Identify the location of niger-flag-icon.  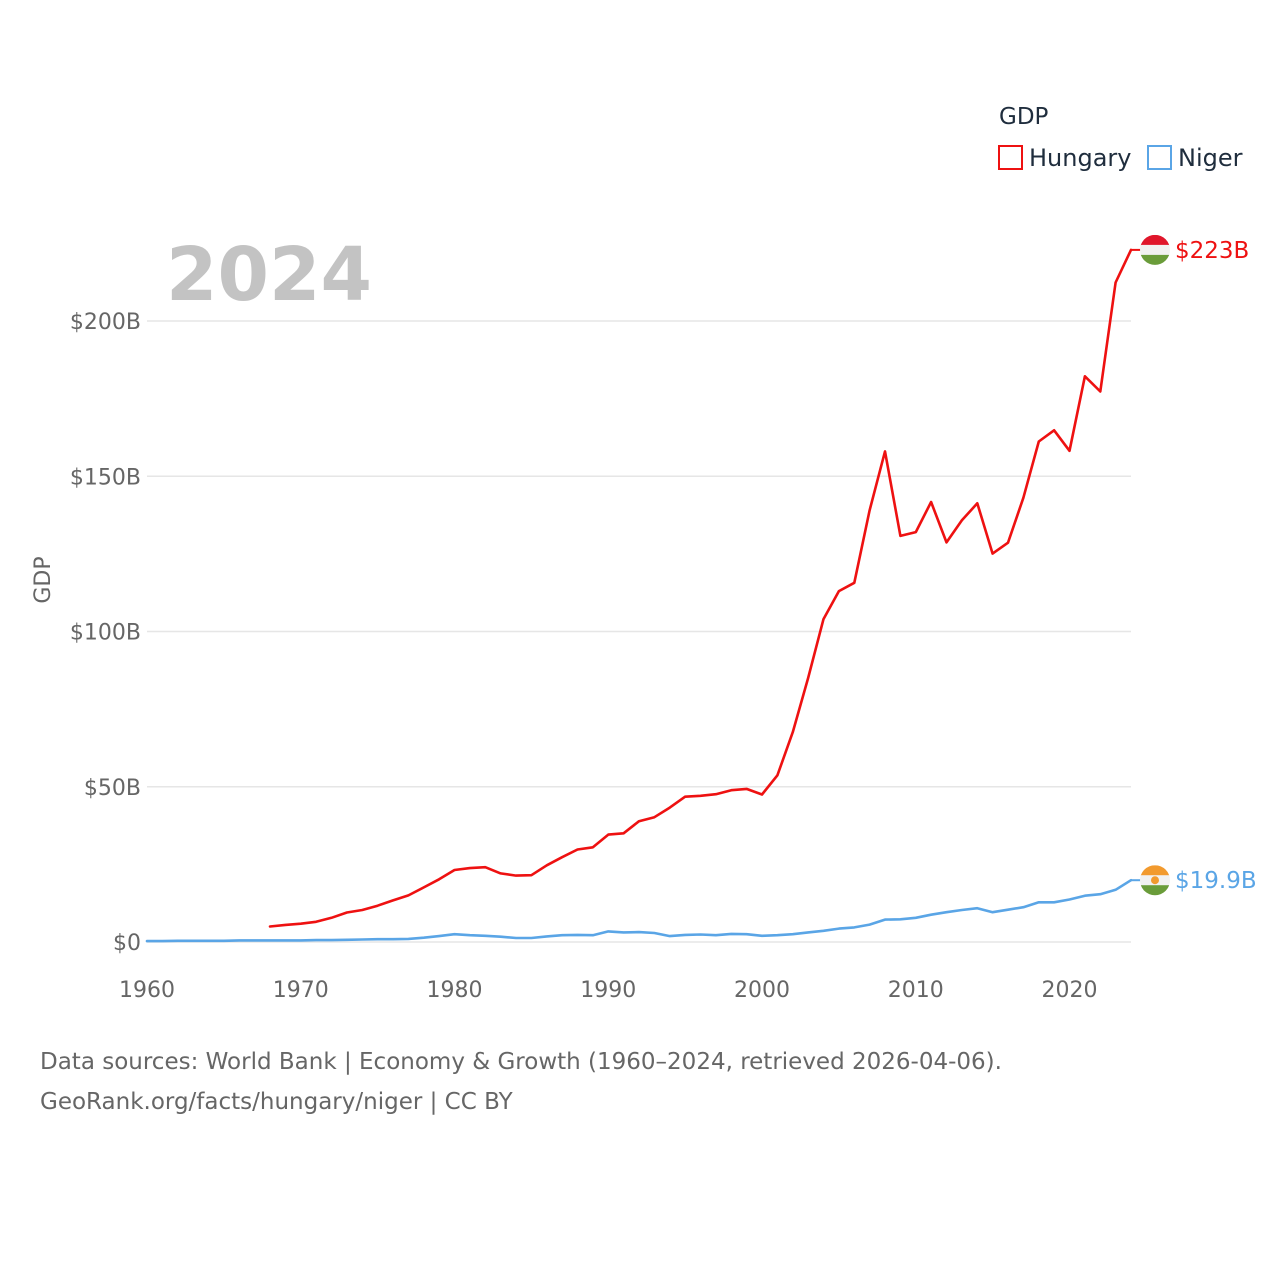
(1155, 880).